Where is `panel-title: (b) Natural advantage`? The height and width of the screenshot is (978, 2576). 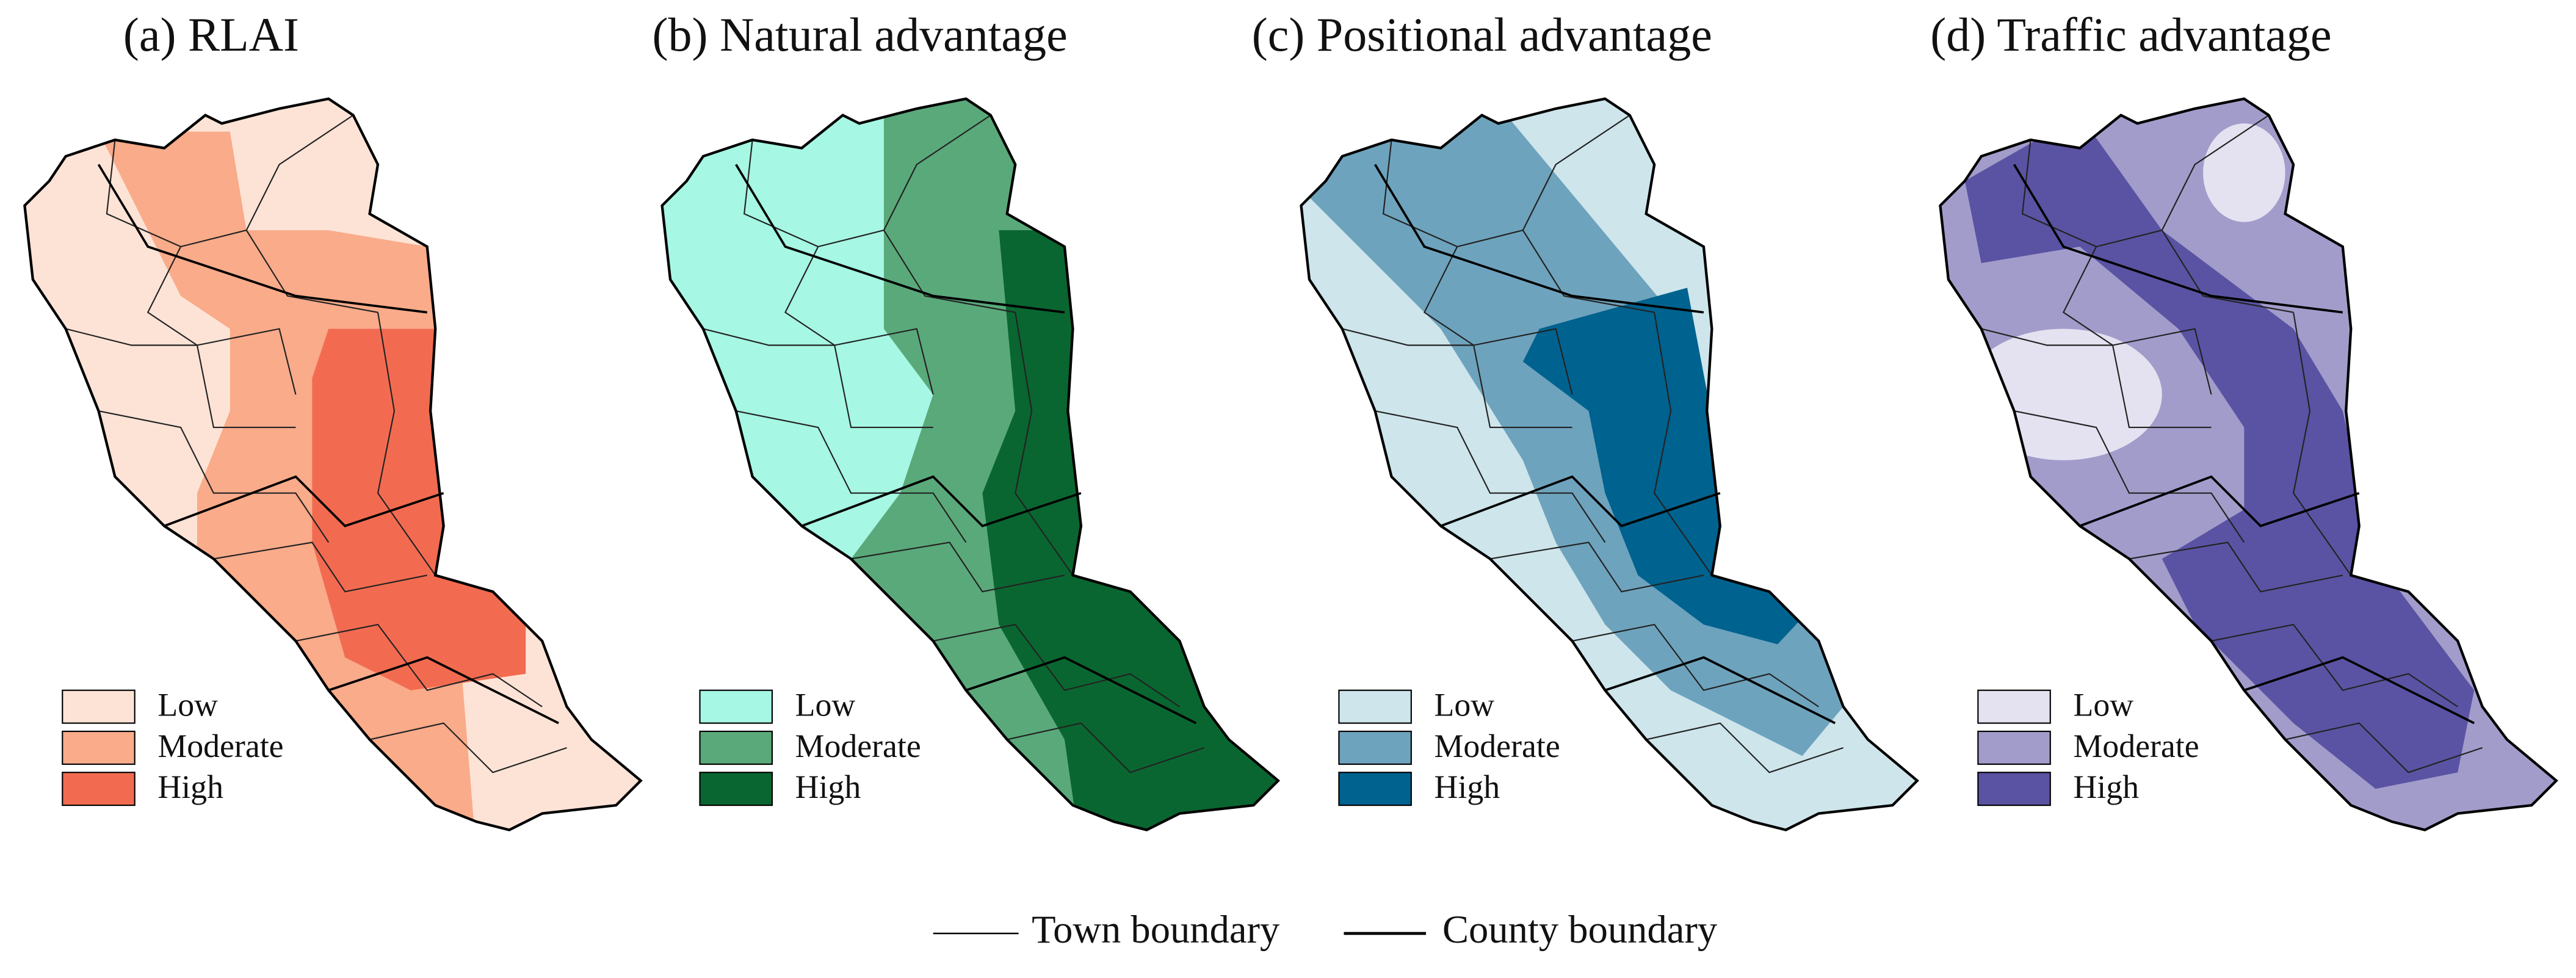
panel-title: (b) Natural advantage is located at coordinates (859, 35).